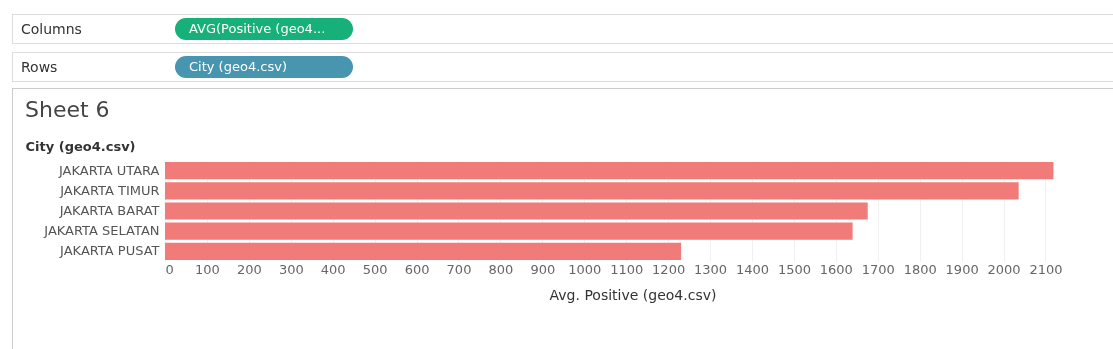  Describe the element at coordinates (417, 269) in the screenshot. I see `x-tick-label: 600` at that location.